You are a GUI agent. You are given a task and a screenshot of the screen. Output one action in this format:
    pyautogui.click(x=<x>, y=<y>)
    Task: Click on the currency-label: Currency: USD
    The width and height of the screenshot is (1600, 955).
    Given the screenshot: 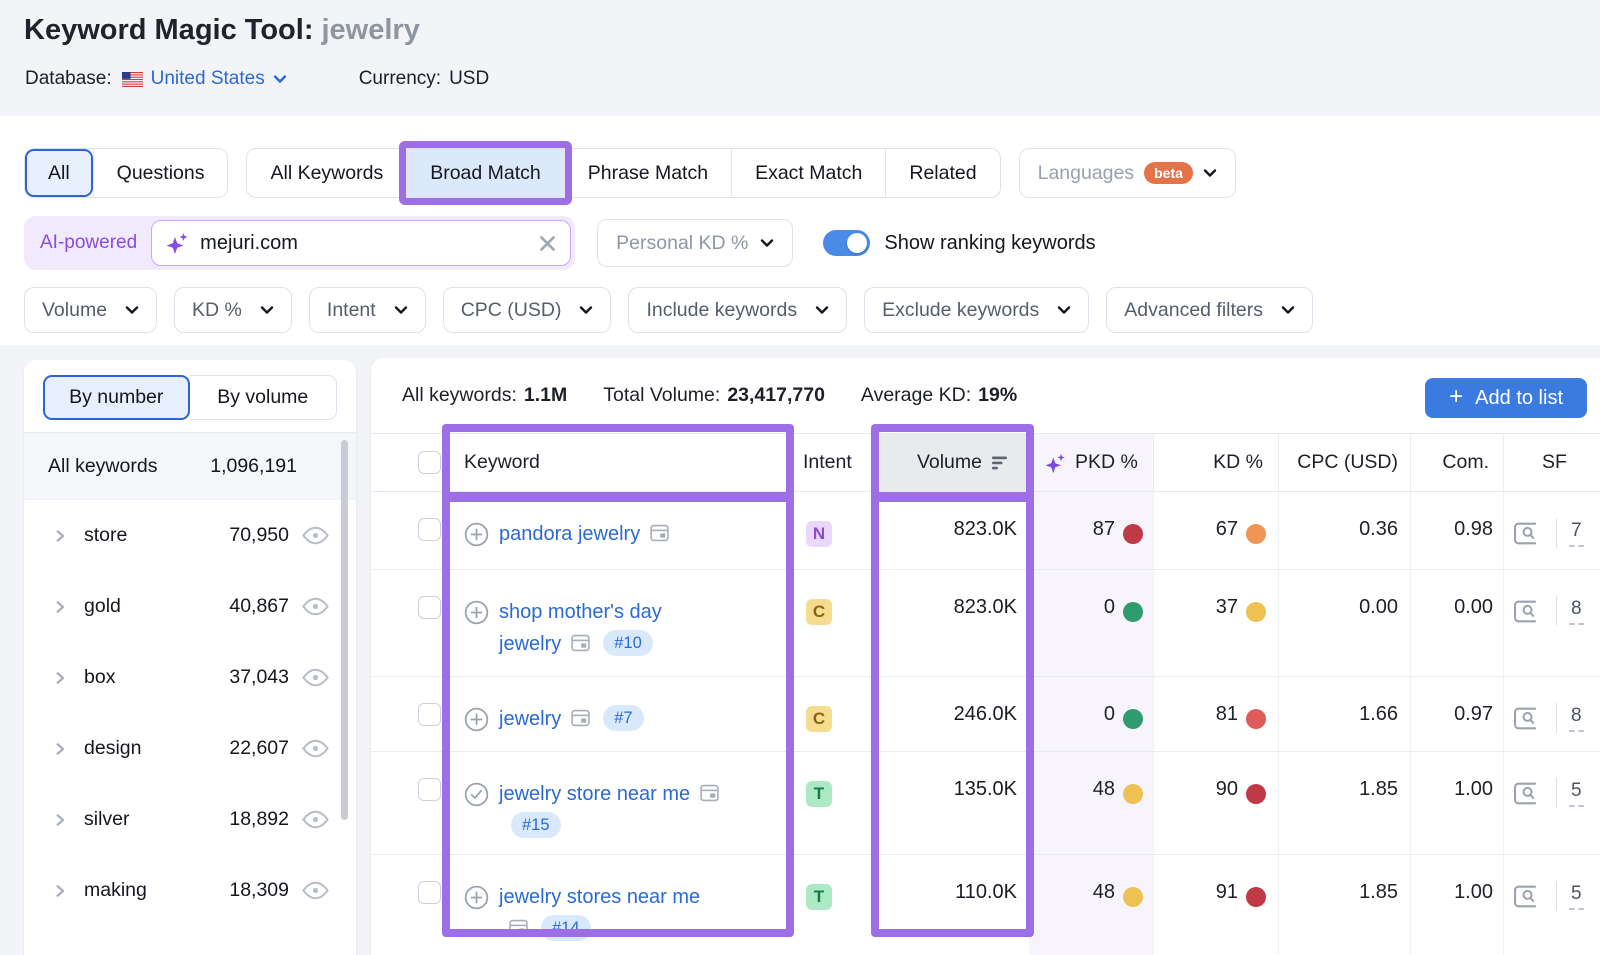 What is the action you would take?
    pyautogui.click(x=424, y=78)
    